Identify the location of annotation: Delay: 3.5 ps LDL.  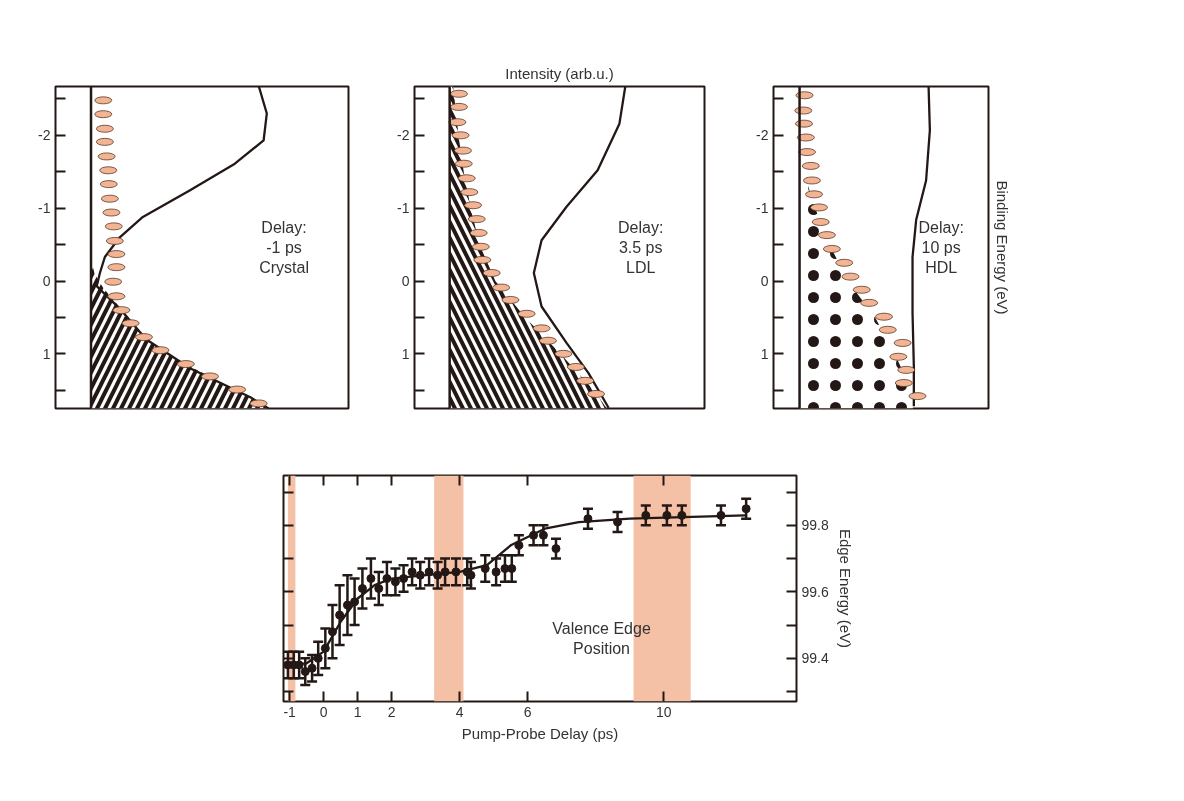
(641, 247).